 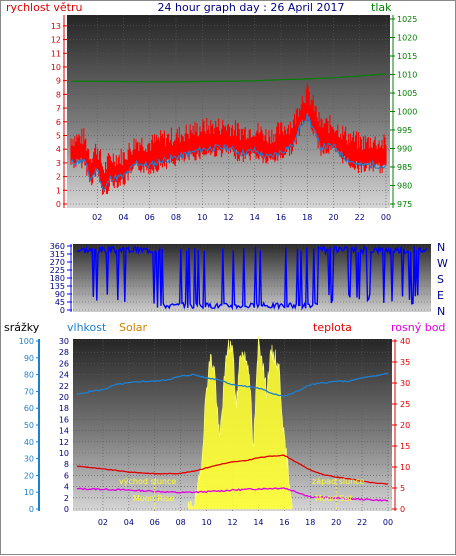 I want to click on direction-y-tick-label: 315, so click(x=57, y=254).